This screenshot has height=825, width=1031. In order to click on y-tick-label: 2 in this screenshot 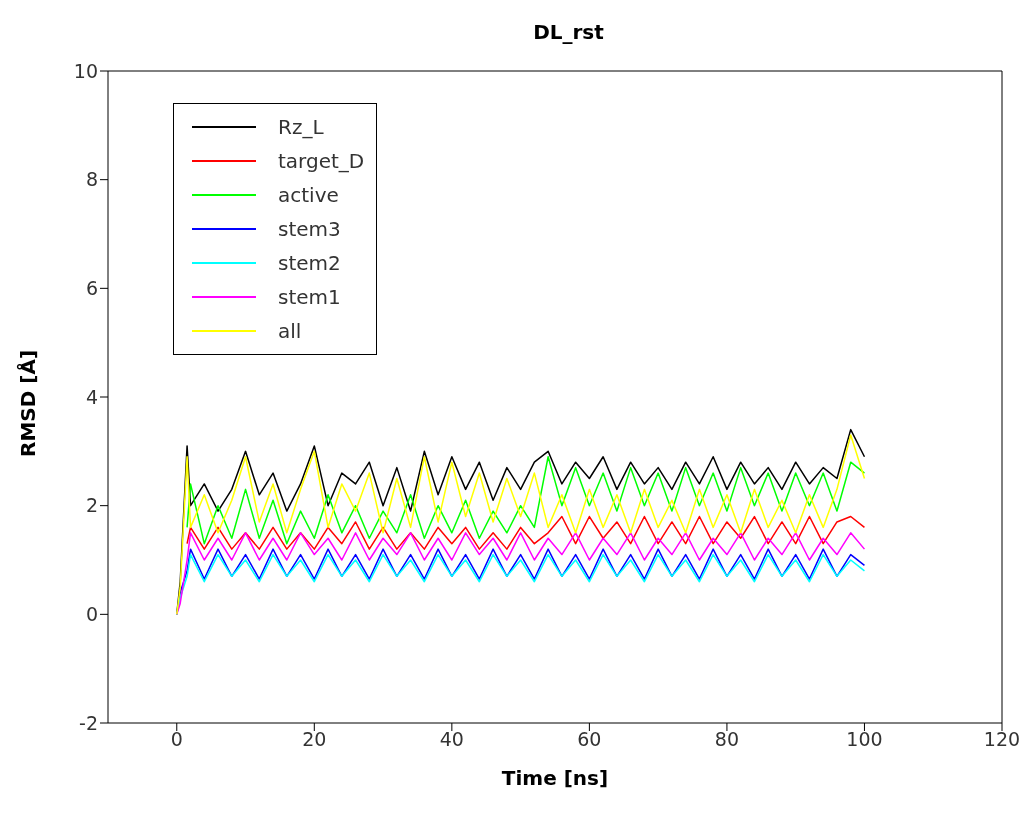, I will do `click(91, 505)`.